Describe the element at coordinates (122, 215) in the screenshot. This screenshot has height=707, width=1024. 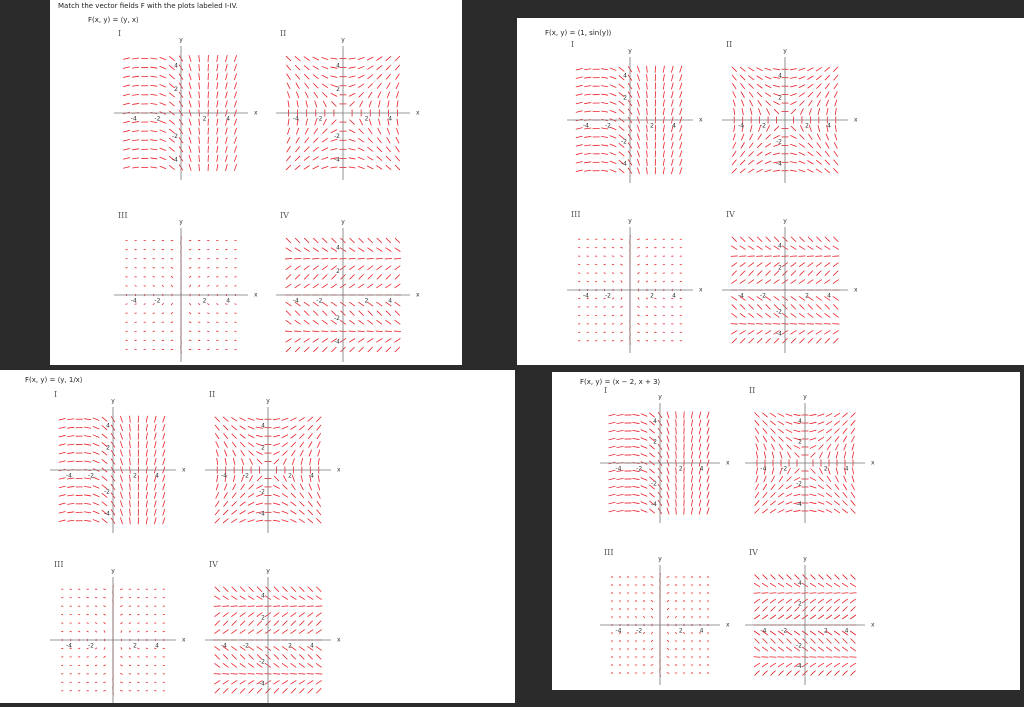
I see `plot-label: III` at that location.